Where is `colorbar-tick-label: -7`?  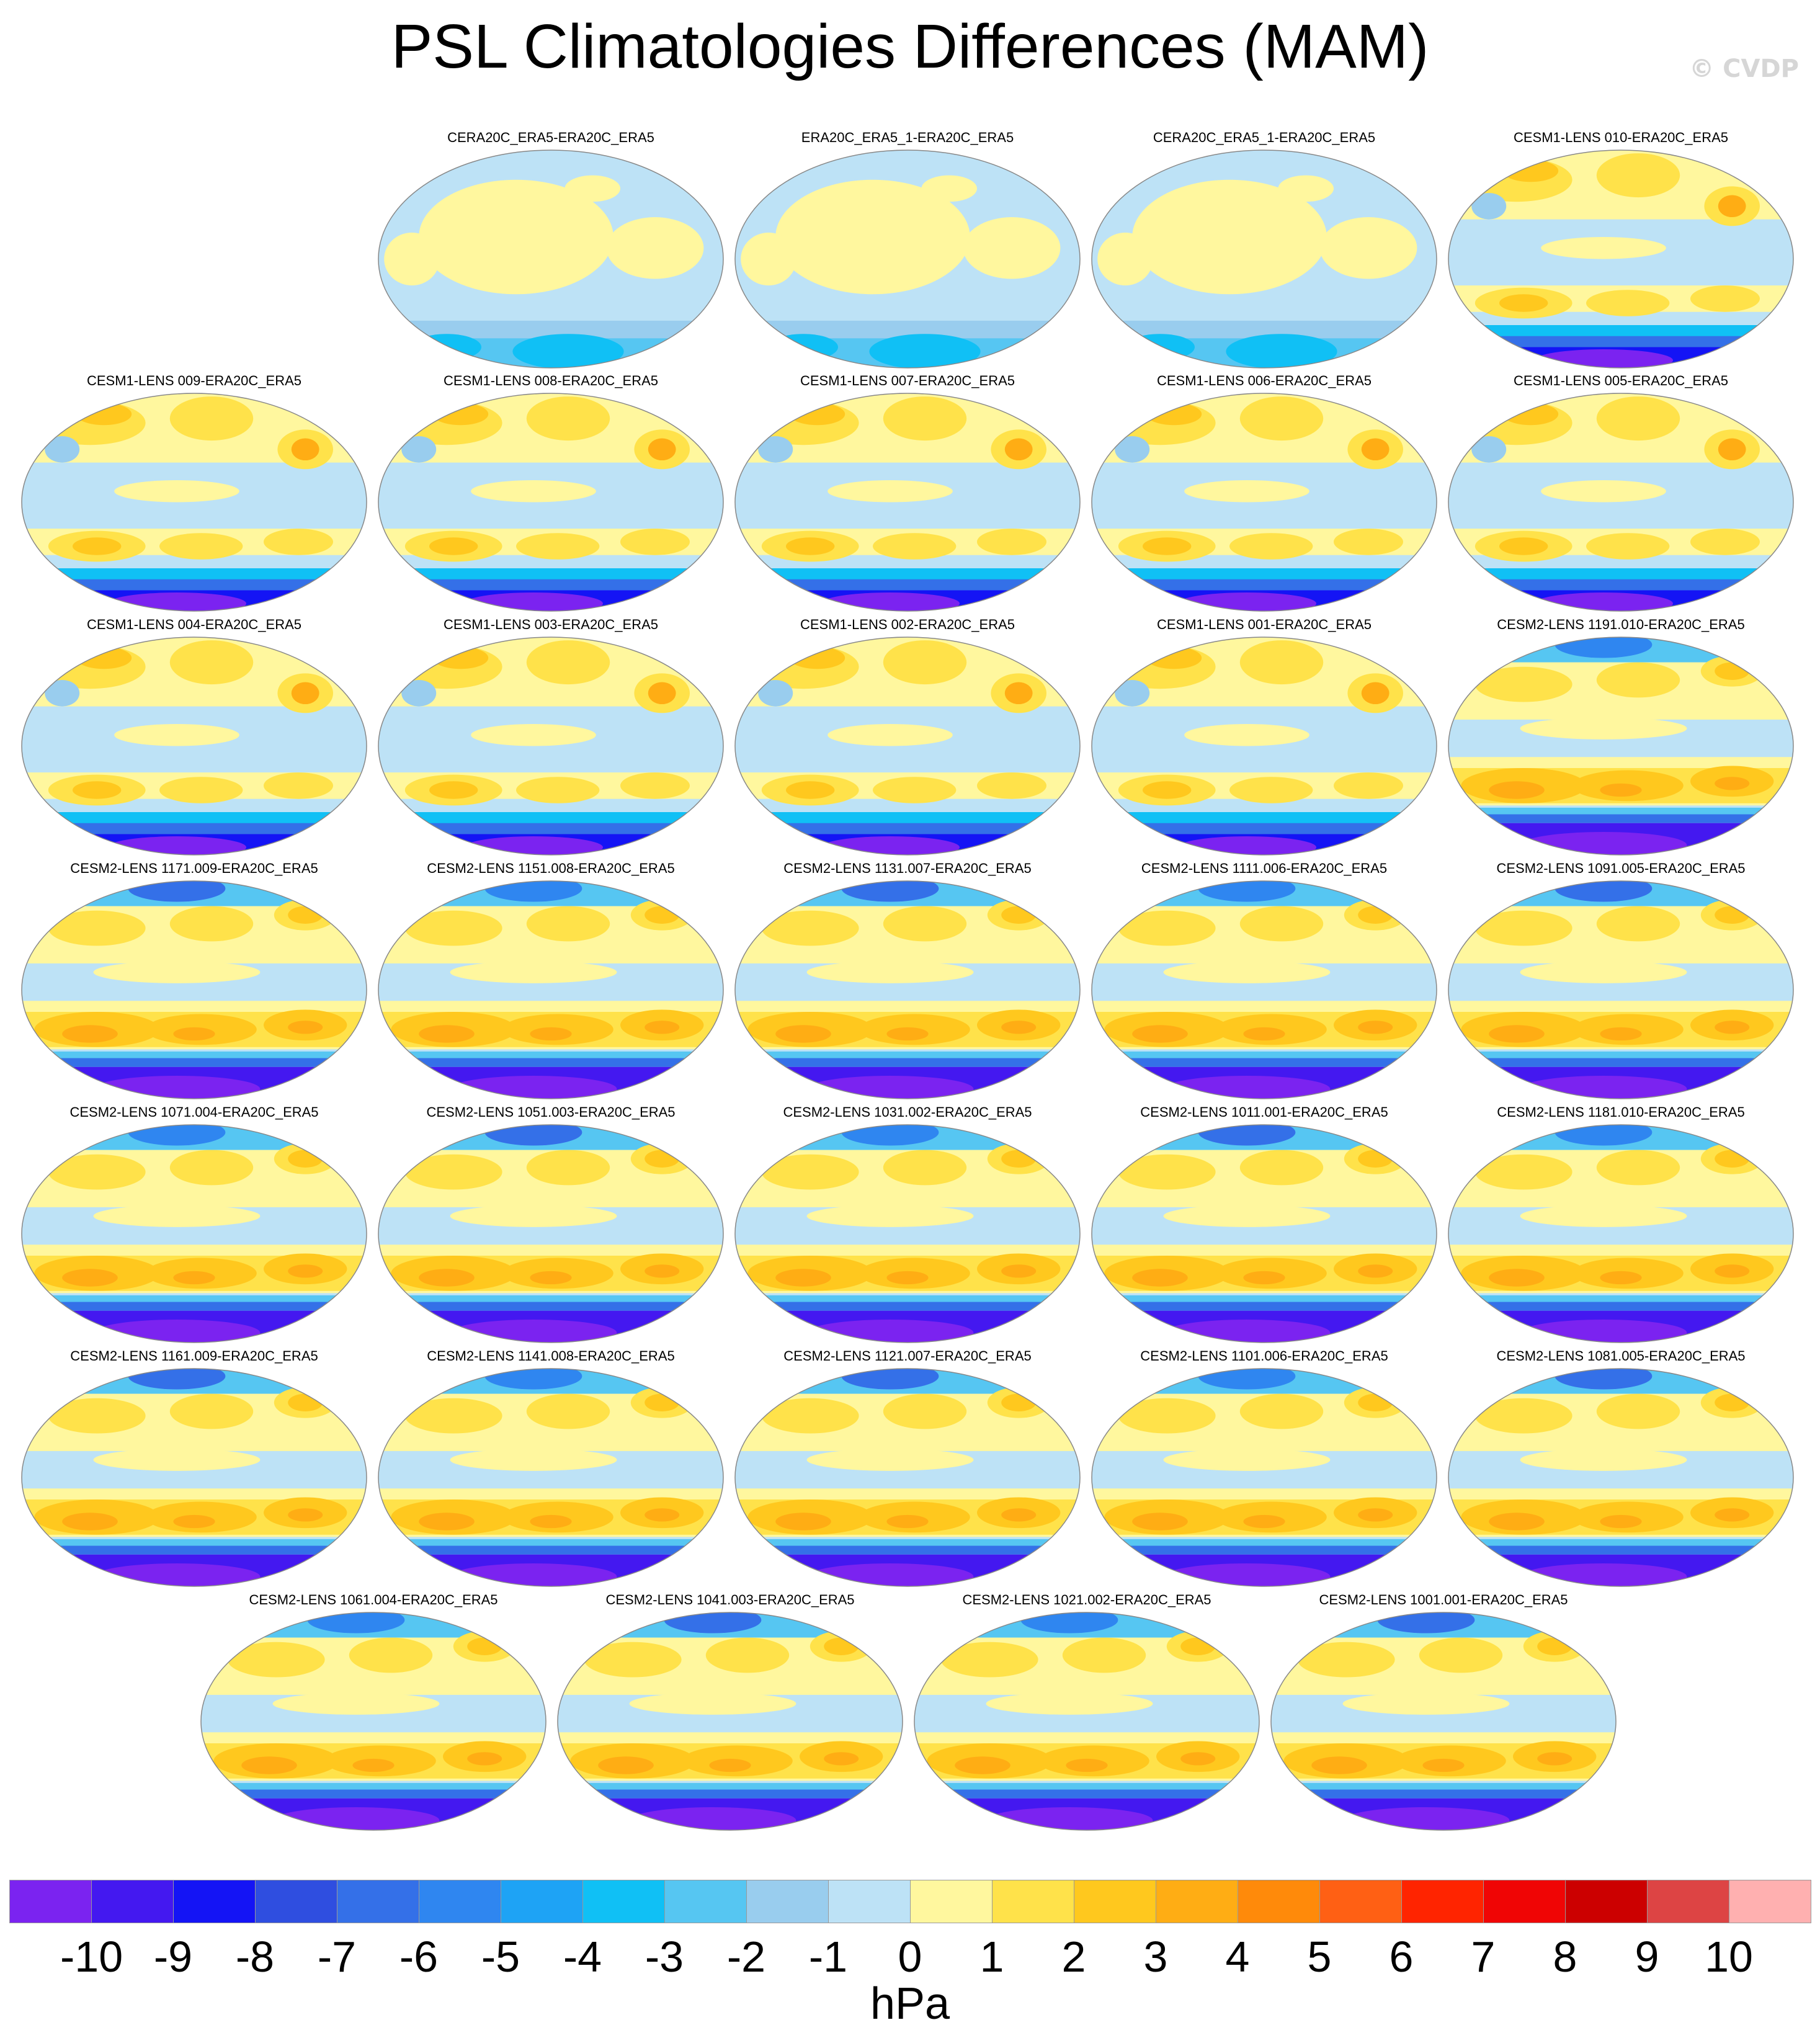 colorbar-tick-label: -7 is located at coordinates (337, 1957).